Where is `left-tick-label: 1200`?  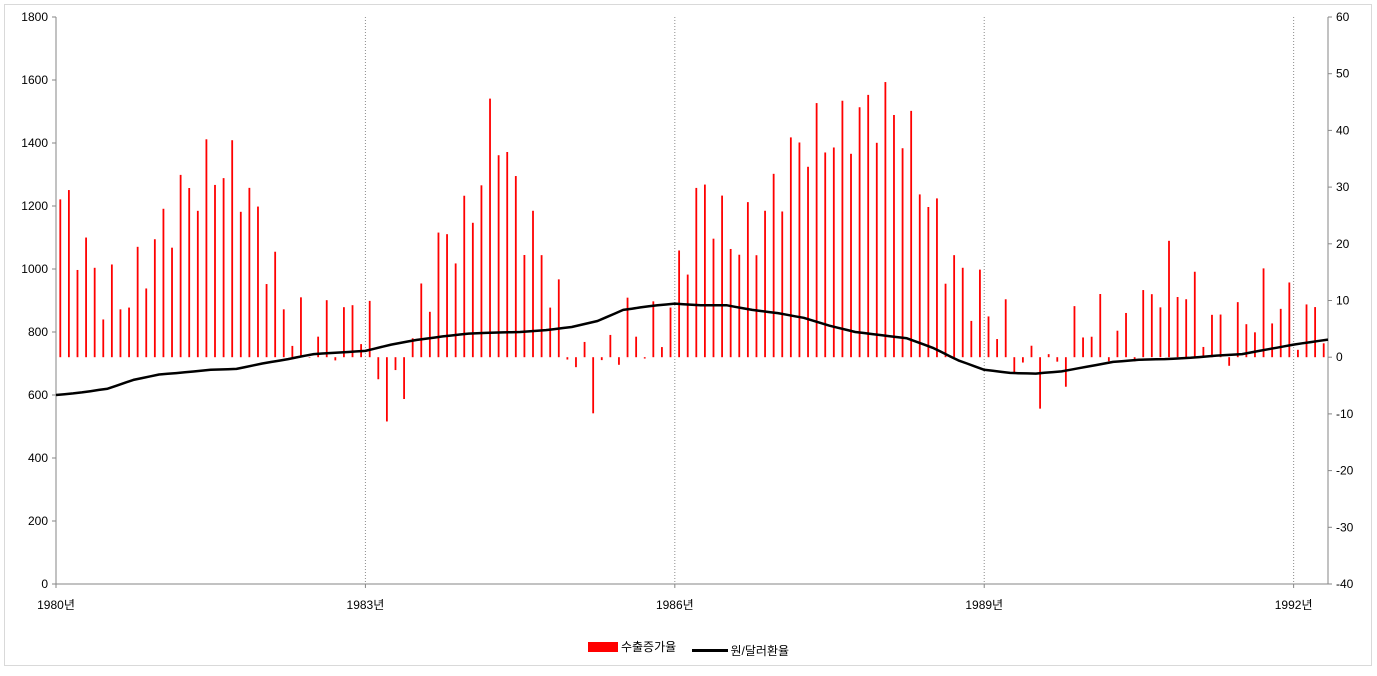
left-tick-label: 1200 is located at coordinates (34, 206).